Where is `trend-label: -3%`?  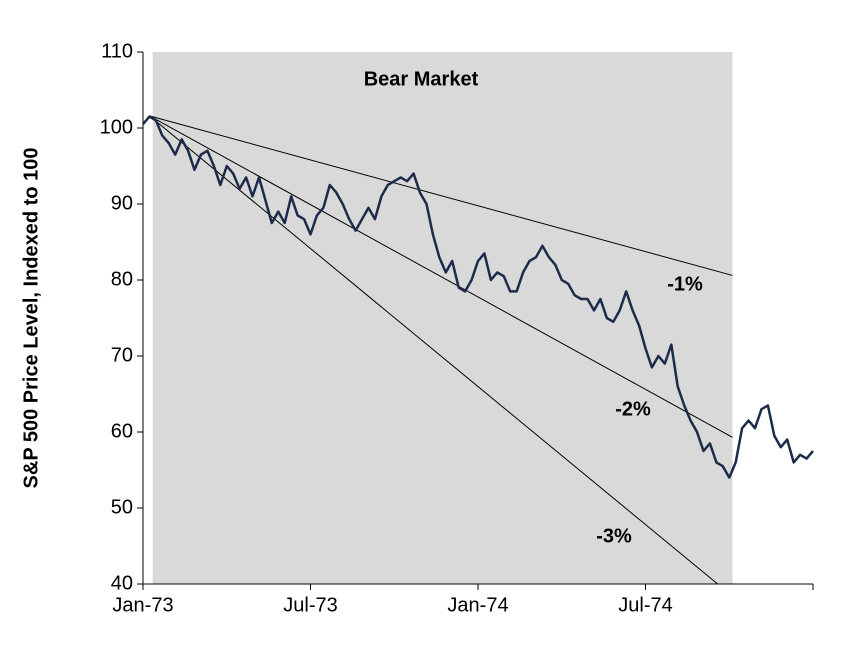 trend-label: -3% is located at coordinates (614, 536).